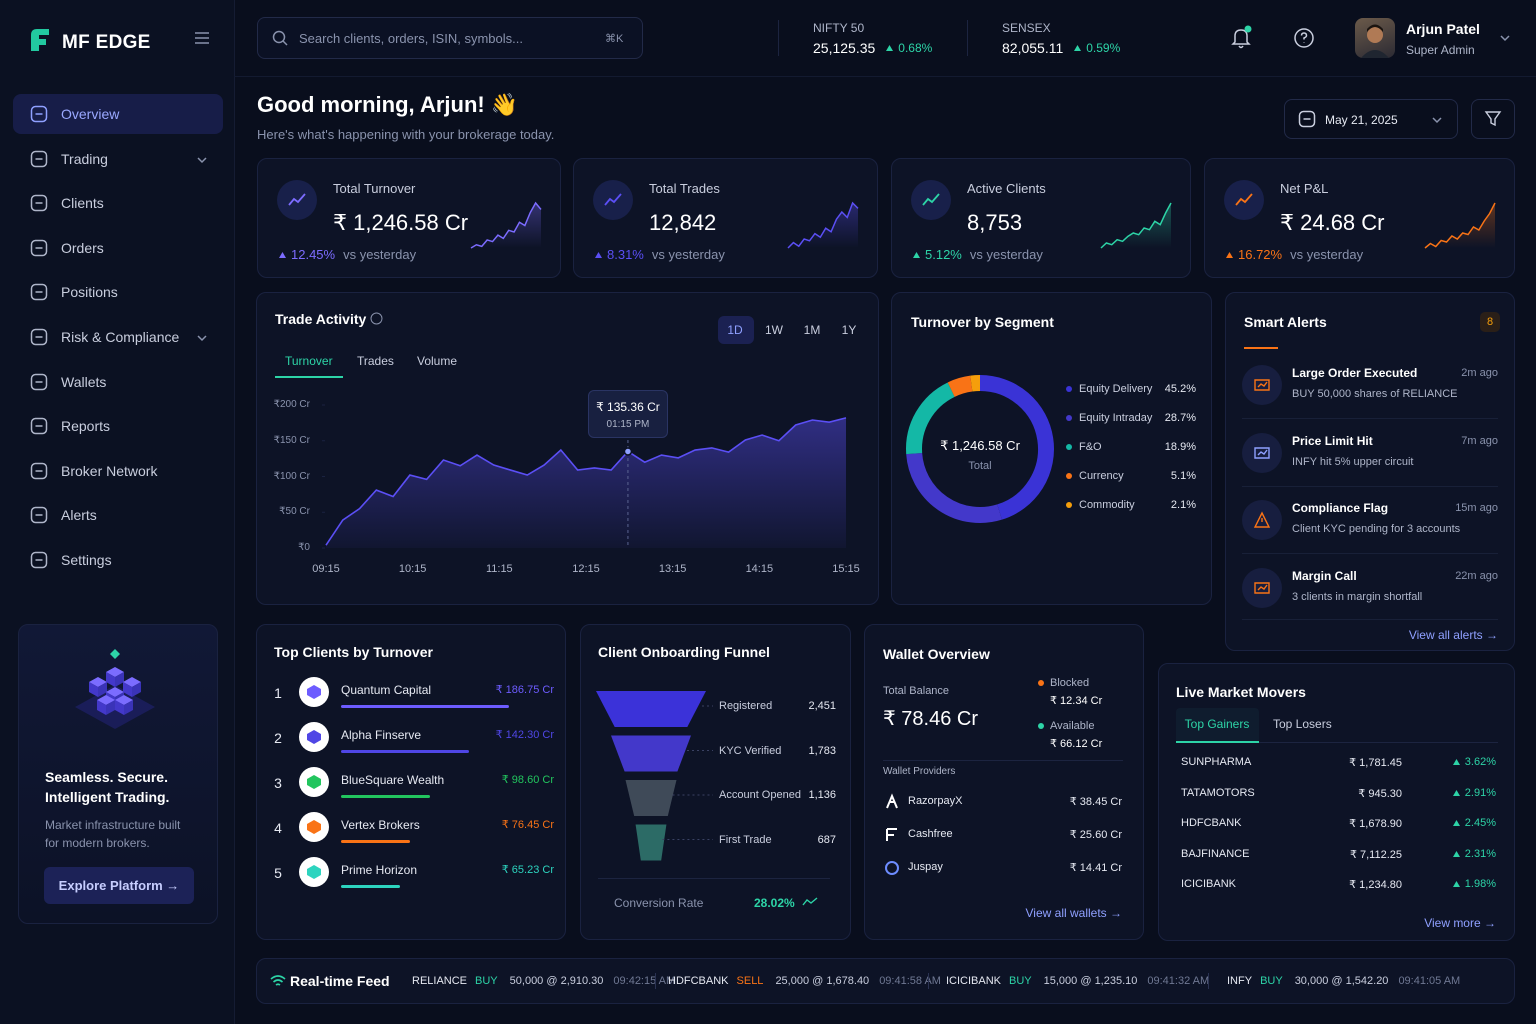 The width and height of the screenshot is (1536, 1024). I want to click on feed-symbol: ICICIBANK, so click(974, 981).